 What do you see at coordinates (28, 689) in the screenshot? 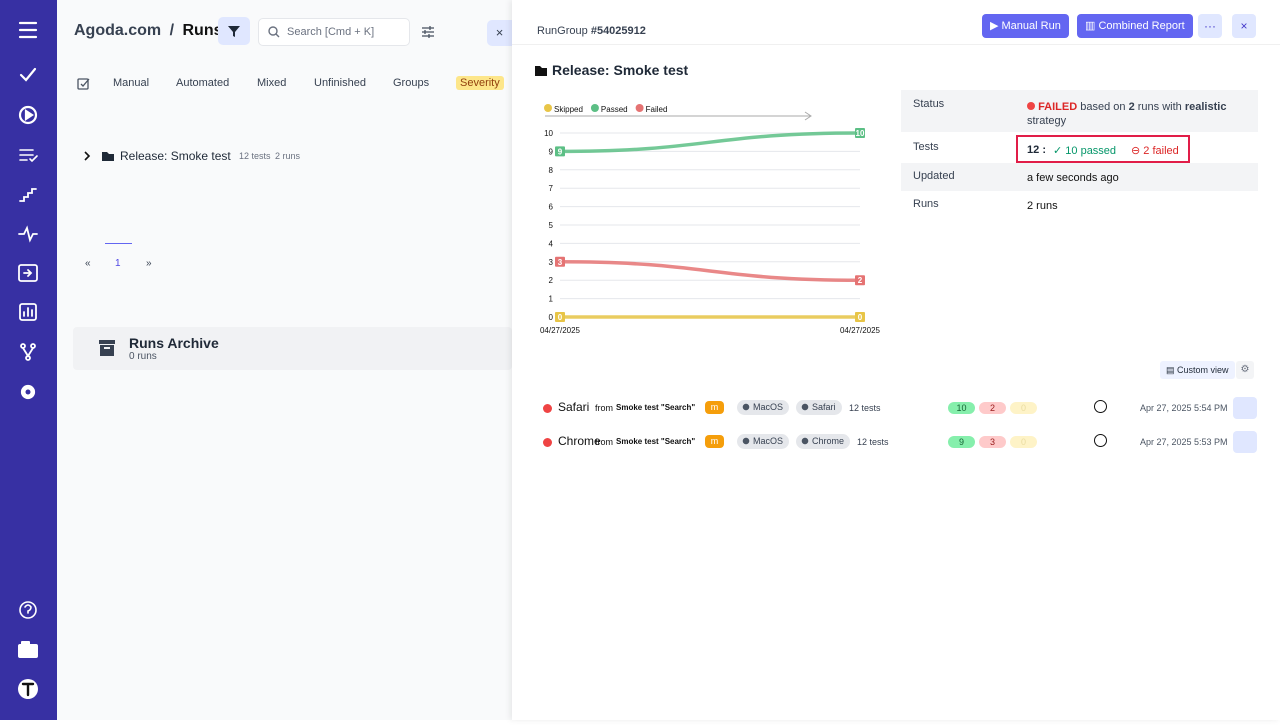
I see `user-avatar` at bounding box center [28, 689].